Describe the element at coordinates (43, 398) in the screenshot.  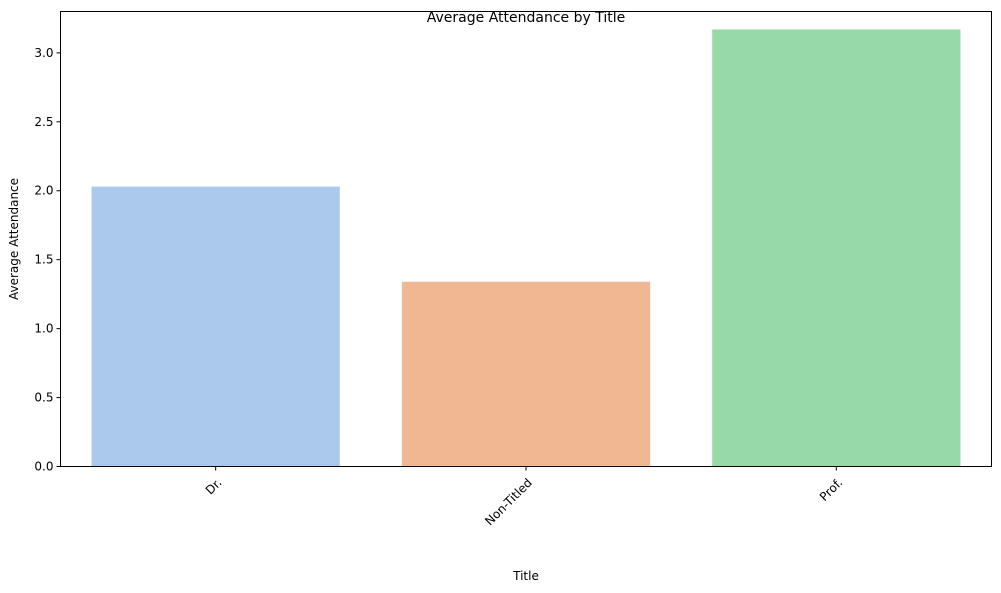
I see `y-tick-label: 0.5` at that location.